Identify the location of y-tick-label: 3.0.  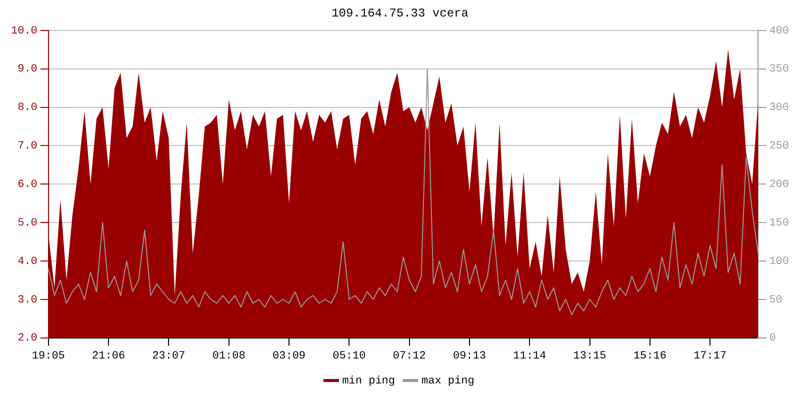
(28, 300).